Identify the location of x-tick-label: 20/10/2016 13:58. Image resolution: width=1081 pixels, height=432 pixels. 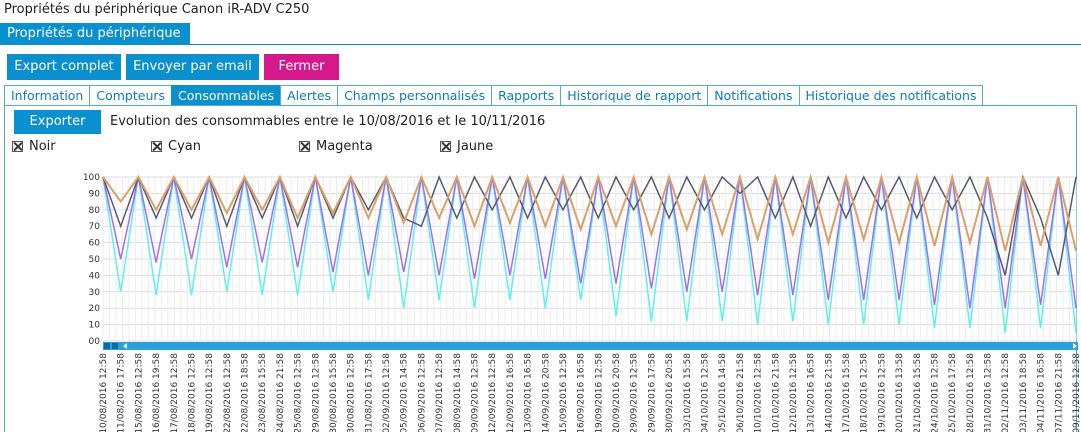
(900, 392).